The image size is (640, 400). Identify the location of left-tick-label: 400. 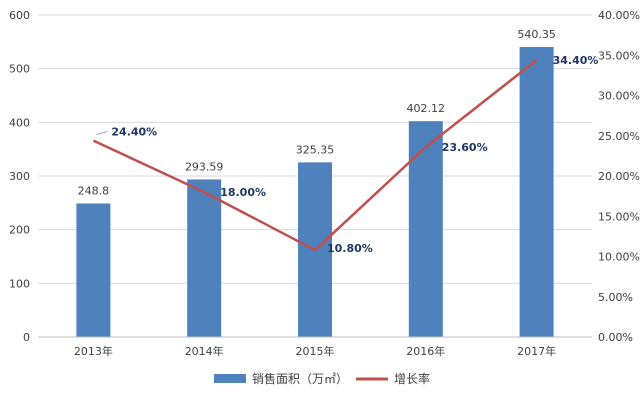
(19, 122).